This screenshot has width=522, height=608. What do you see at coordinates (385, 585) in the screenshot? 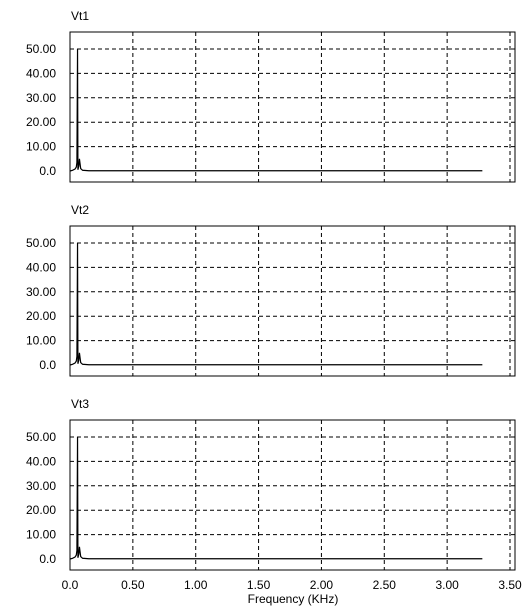
I see `x-tick-label: 2.50` at bounding box center [385, 585].